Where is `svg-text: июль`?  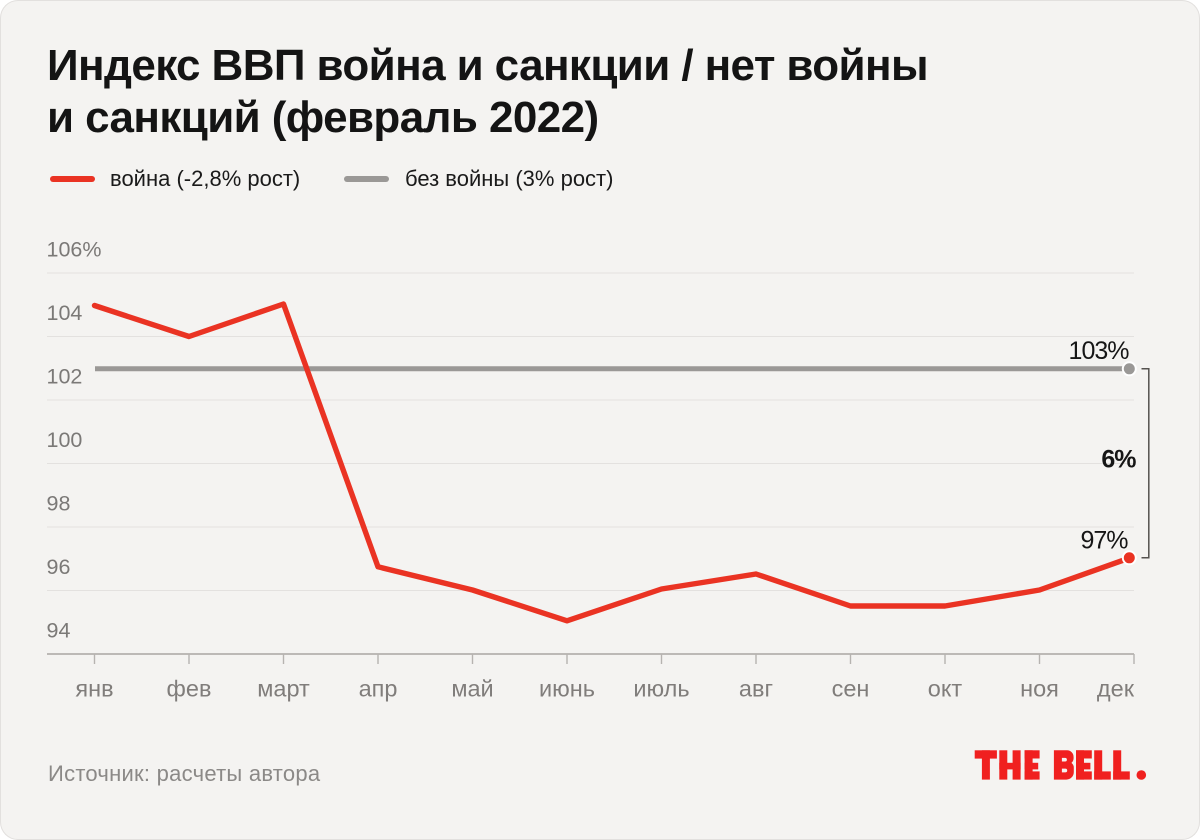
svg-text: июль is located at coordinates (661, 689).